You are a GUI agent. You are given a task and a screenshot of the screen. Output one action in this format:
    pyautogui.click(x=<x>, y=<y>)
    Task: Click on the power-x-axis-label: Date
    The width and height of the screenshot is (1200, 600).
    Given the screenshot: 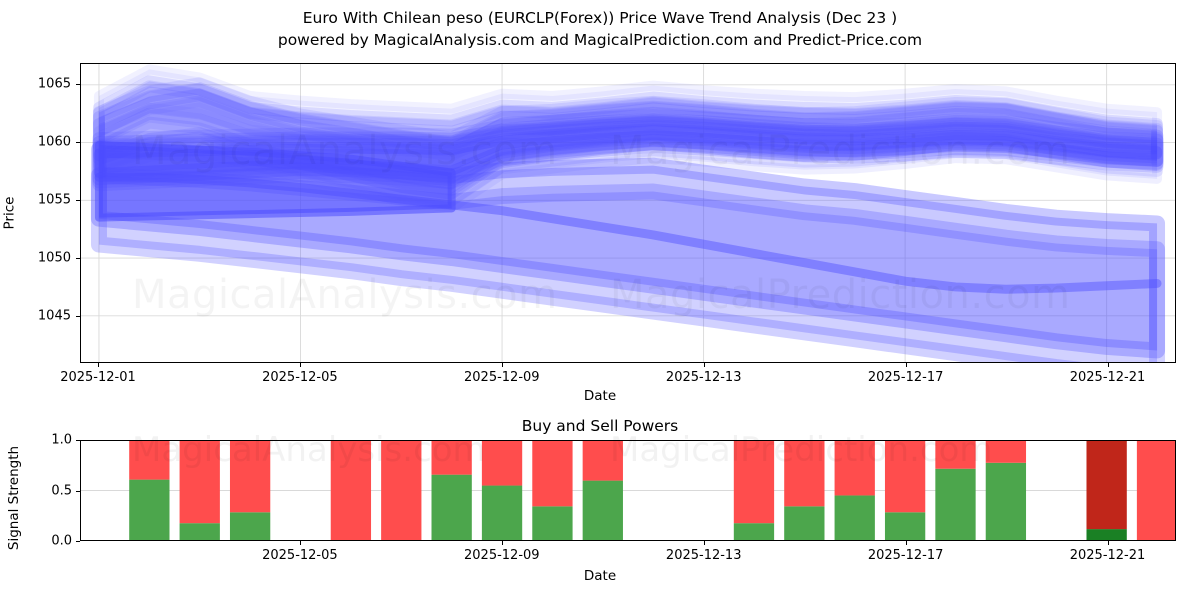 What is the action you would take?
    pyautogui.click(x=600, y=576)
    